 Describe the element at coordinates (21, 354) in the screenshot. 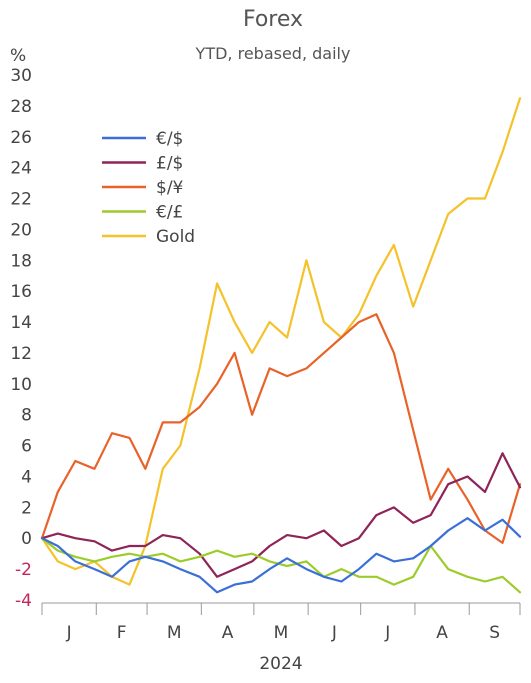

I see `y-tick-label: 12` at that location.